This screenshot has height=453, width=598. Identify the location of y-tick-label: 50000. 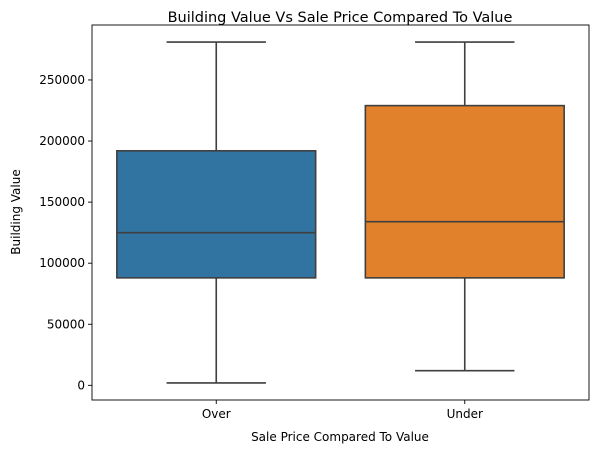
(66, 324).